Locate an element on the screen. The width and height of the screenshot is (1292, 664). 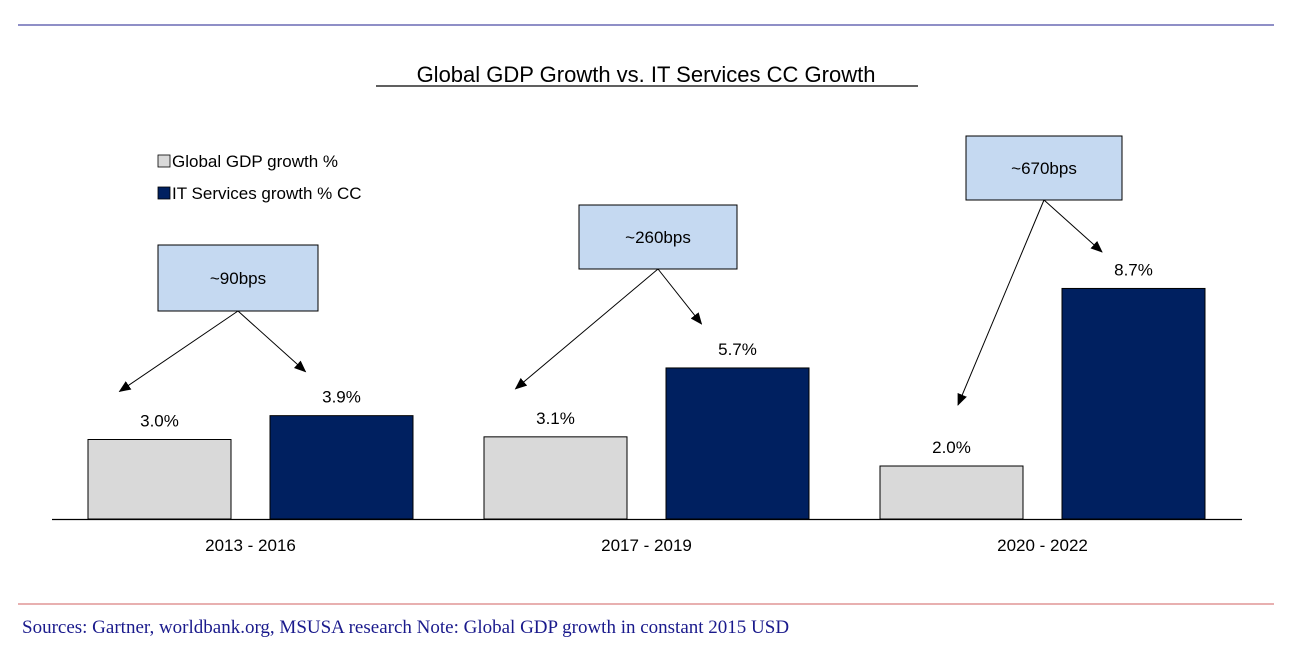
x-tick-label-1: 2017 - 2019 is located at coordinates (646, 545).